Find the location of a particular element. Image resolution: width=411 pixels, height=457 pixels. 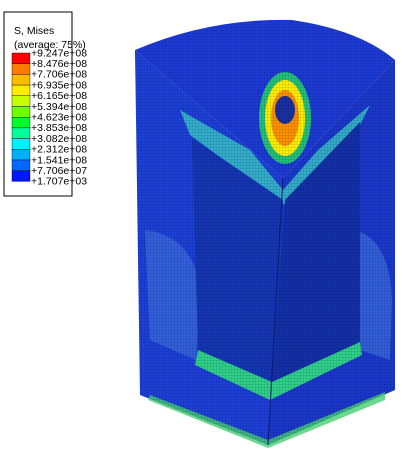

legend-label: +7.706e+08 is located at coordinates (59, 75).